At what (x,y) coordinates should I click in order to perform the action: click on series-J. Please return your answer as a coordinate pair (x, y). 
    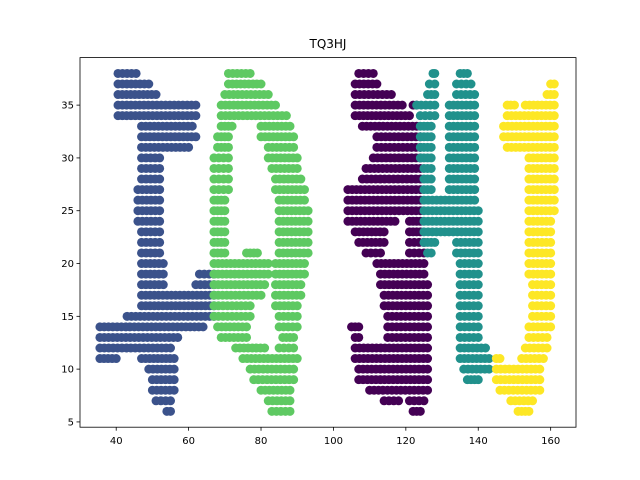
    Looking at the image, I should click on (525, 247).